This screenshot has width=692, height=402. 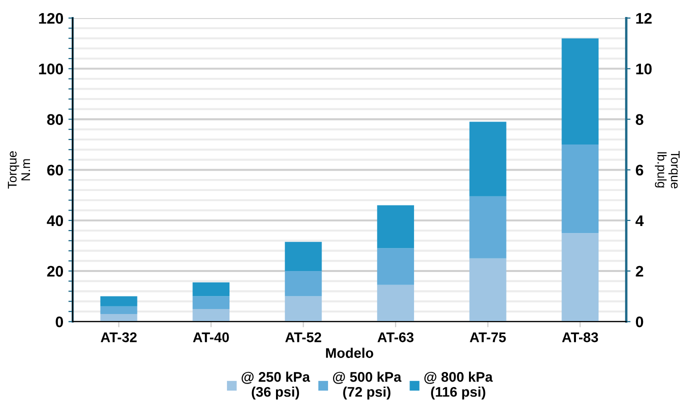 I want to click on y2-tick-label: 4, so click(x=640, y=220).